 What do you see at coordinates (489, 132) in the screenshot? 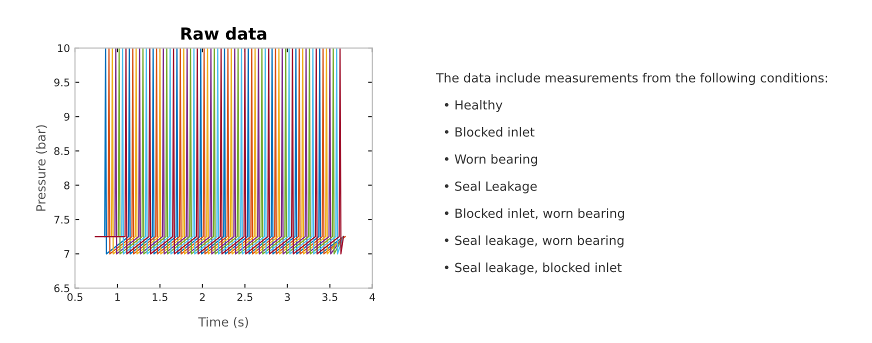
I see `text: • Blocked inlet` at bounding box center [489, 132].